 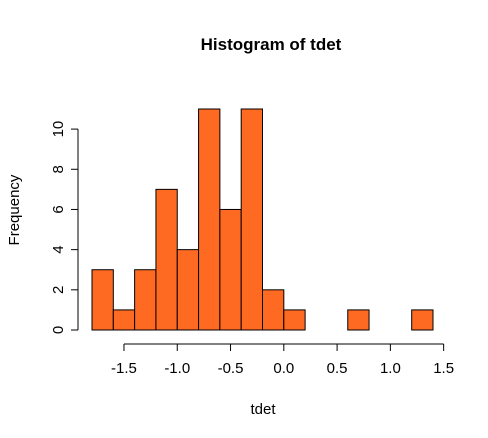 What do you see at coordinates (58, 330) in the screenshot?
I see `y-tick-label: 0` at bounding box center [58, 330].